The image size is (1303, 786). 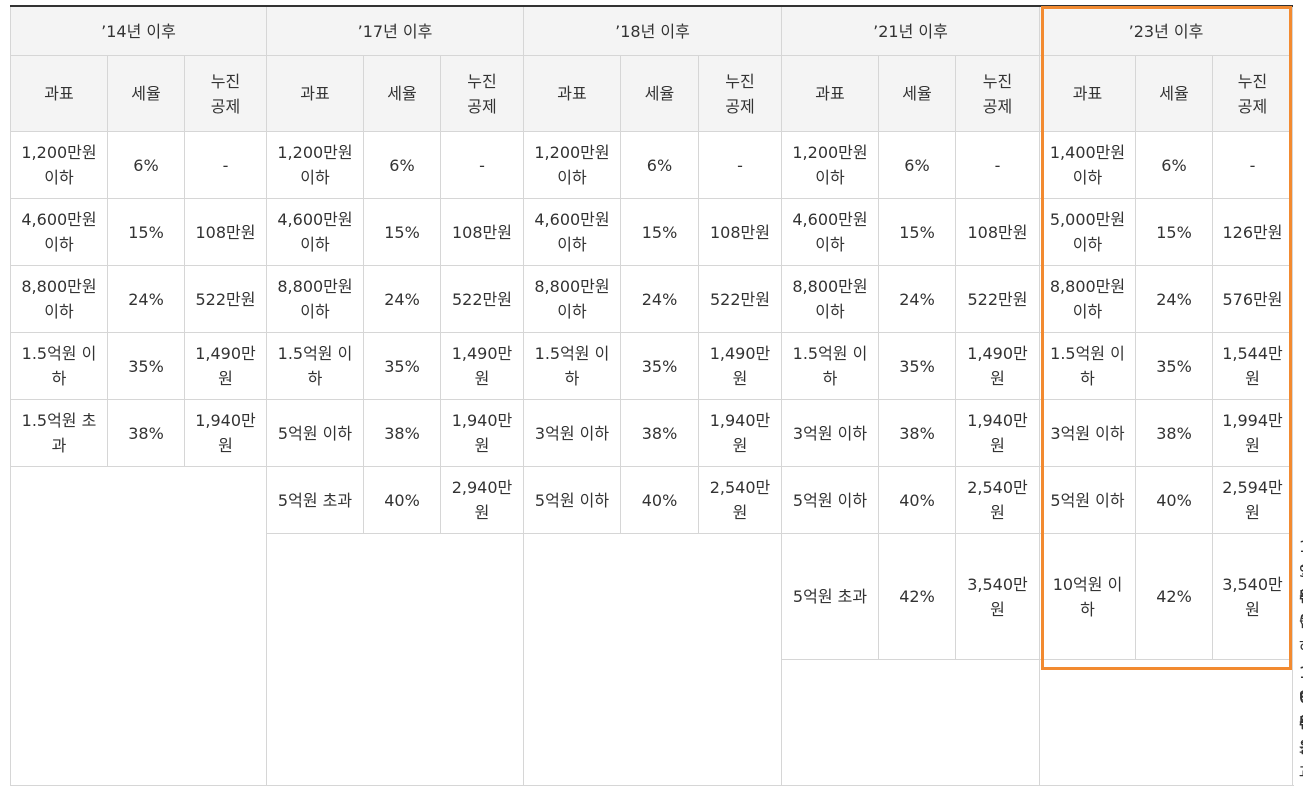 What do you see at coordinates (59, 433) in the screenshot?
I see `tax-base-cell: 1.5억원 초과` at bounding box center [59, 433].